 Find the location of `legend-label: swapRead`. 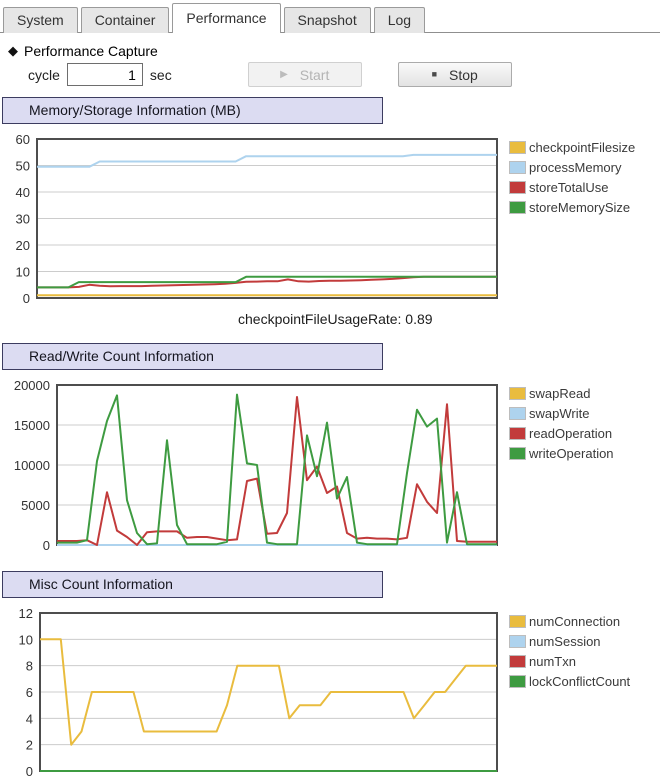

legend-label: swapRead is located at coordinates (560, 393).